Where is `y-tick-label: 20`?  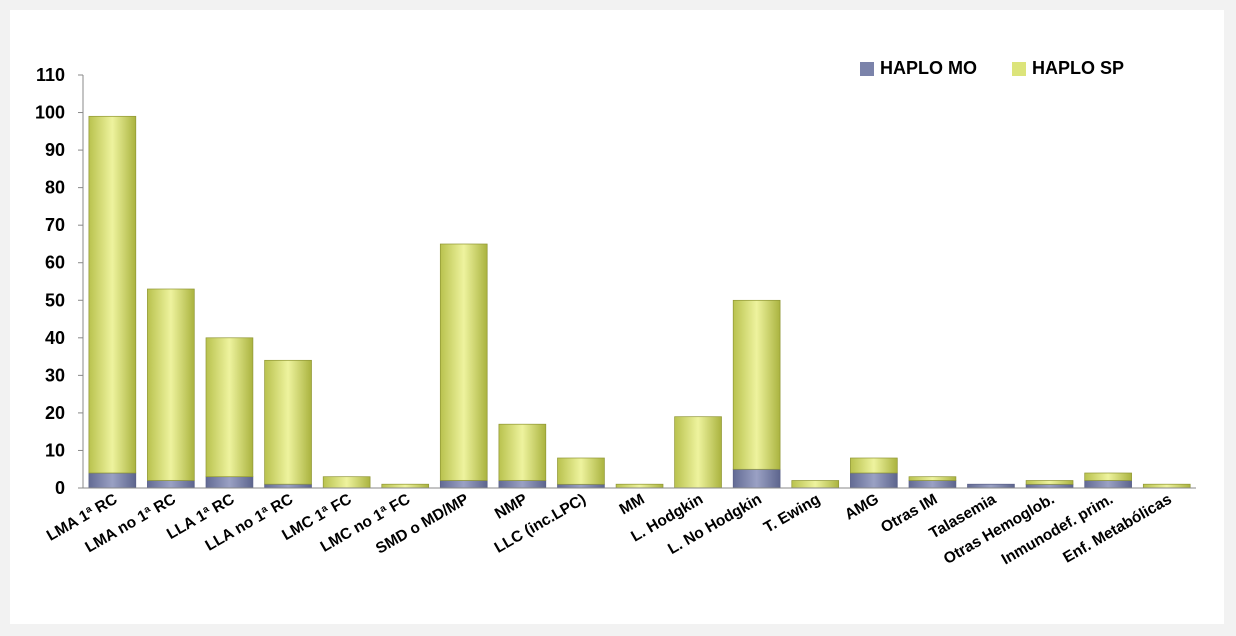 y-tick-label: 20 is located at coordinates (55, 413).